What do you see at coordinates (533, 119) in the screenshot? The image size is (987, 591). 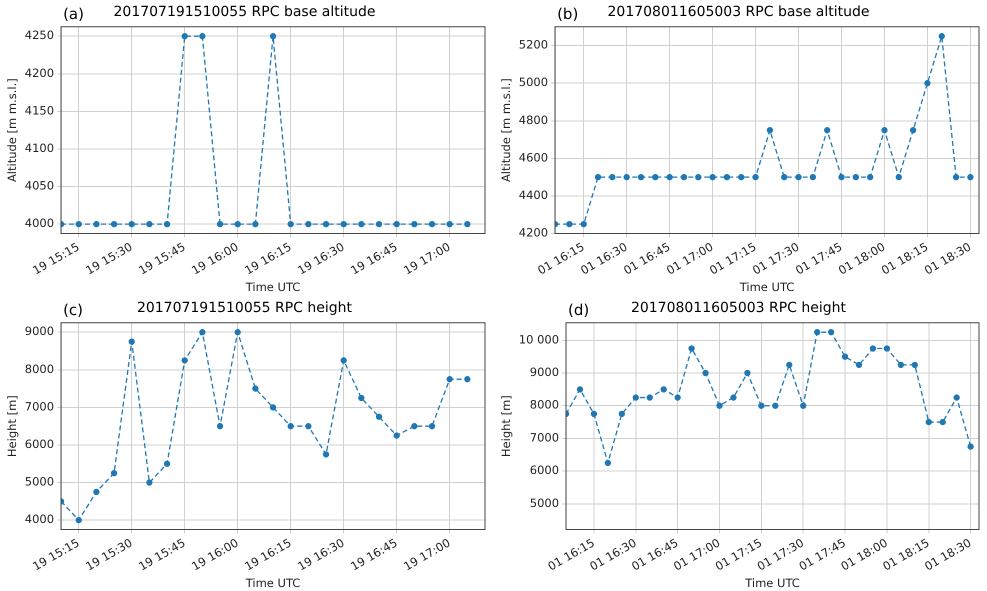 I see `y-tick-label: 4800` at bounding box center [533, 119].